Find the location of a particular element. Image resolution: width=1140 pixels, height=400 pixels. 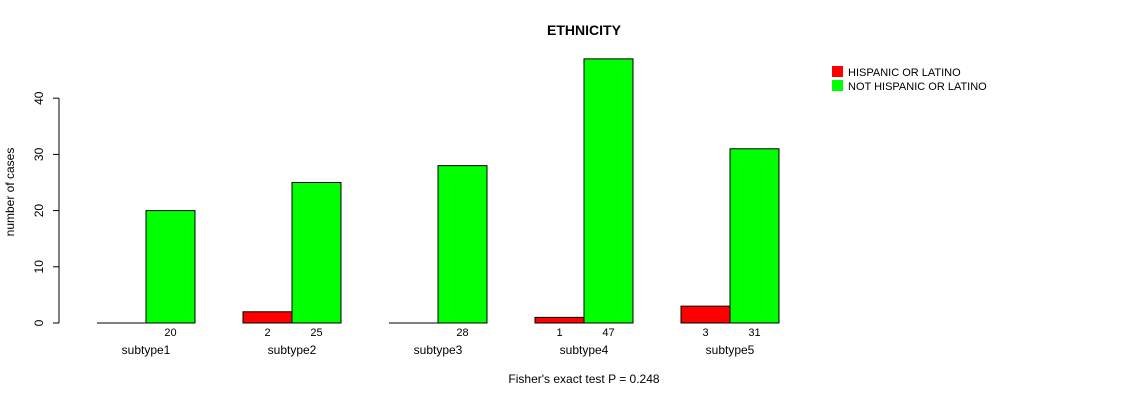

y-axis: 0 10 20 30 40 is located at coordinates (46, 208).